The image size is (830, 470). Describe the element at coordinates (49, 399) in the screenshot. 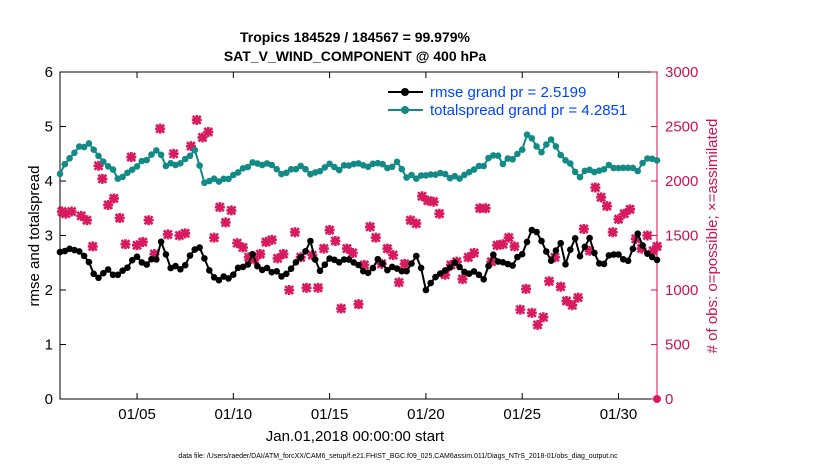

I see `y-left-tick-label: 0` at that location.